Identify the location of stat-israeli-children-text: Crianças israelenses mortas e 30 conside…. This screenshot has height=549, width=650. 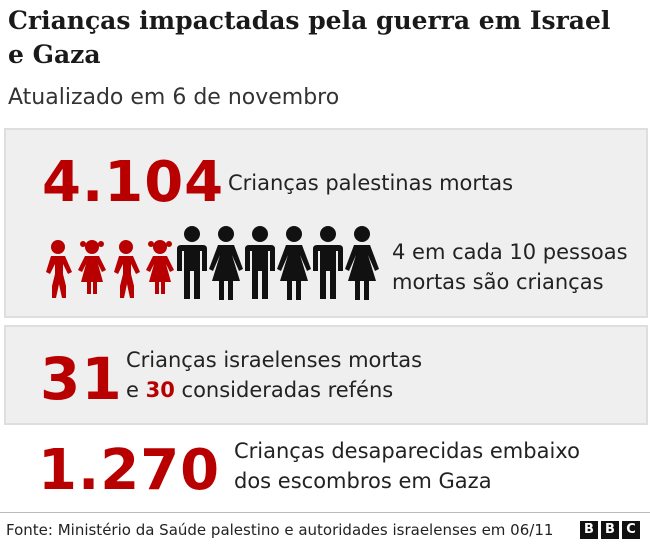
(274, 375).